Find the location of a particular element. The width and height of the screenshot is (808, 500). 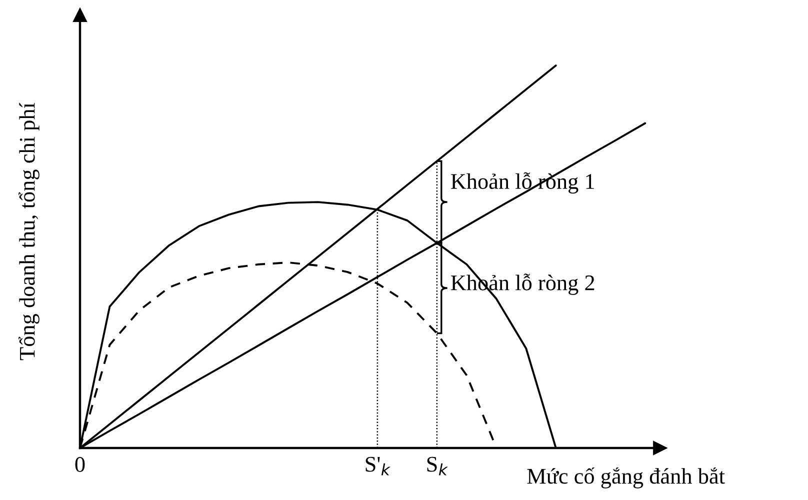

y-axis-title: Tổng doanh thu, tổng chi phí is located at coordinates (29, 231).